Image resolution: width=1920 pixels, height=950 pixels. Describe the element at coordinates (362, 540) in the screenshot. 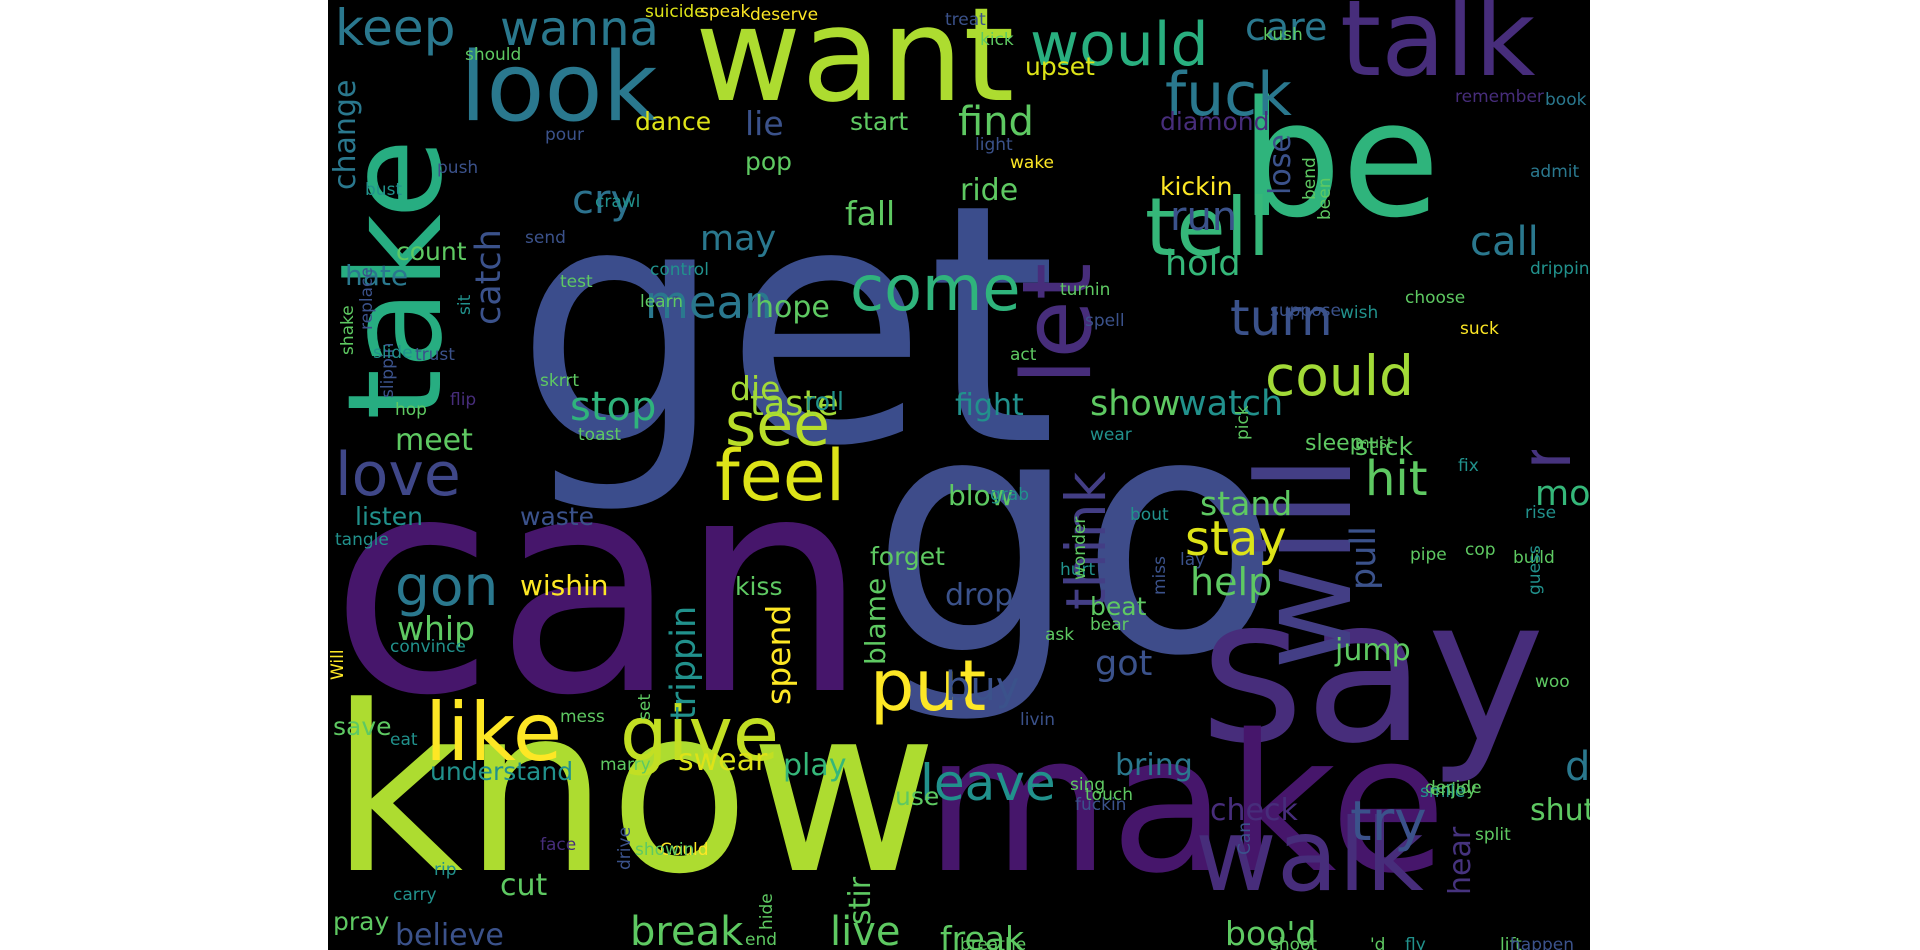

I see `cloud-word: tangle` at that location.